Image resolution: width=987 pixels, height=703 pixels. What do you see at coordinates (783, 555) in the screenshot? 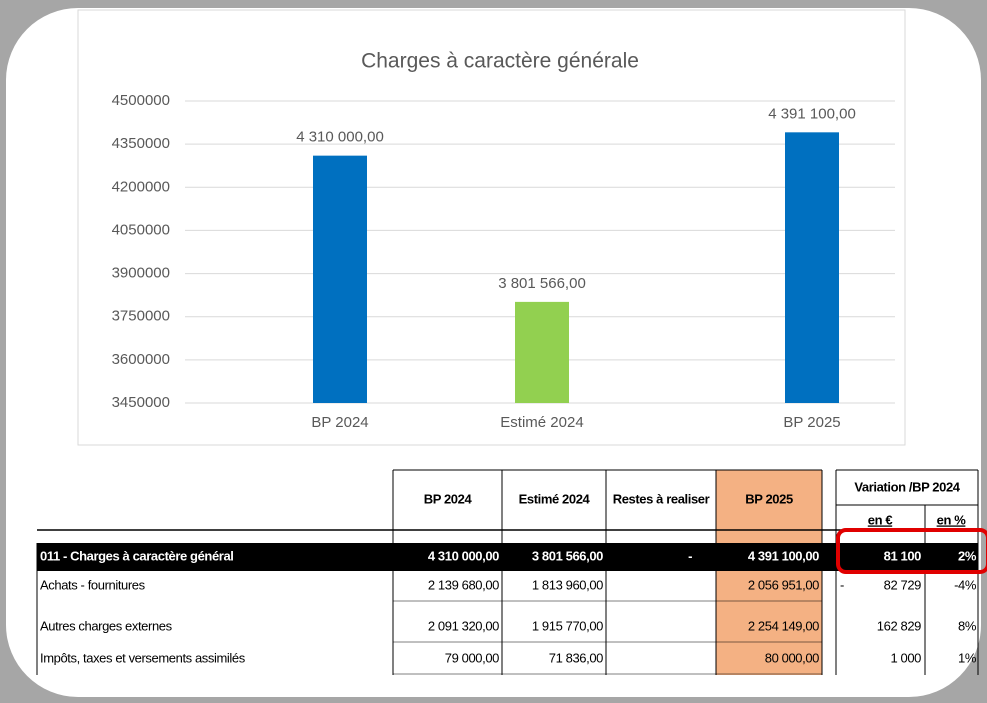
I see `table-cell: 4 391 100,00` at bounding box center [783, 555].